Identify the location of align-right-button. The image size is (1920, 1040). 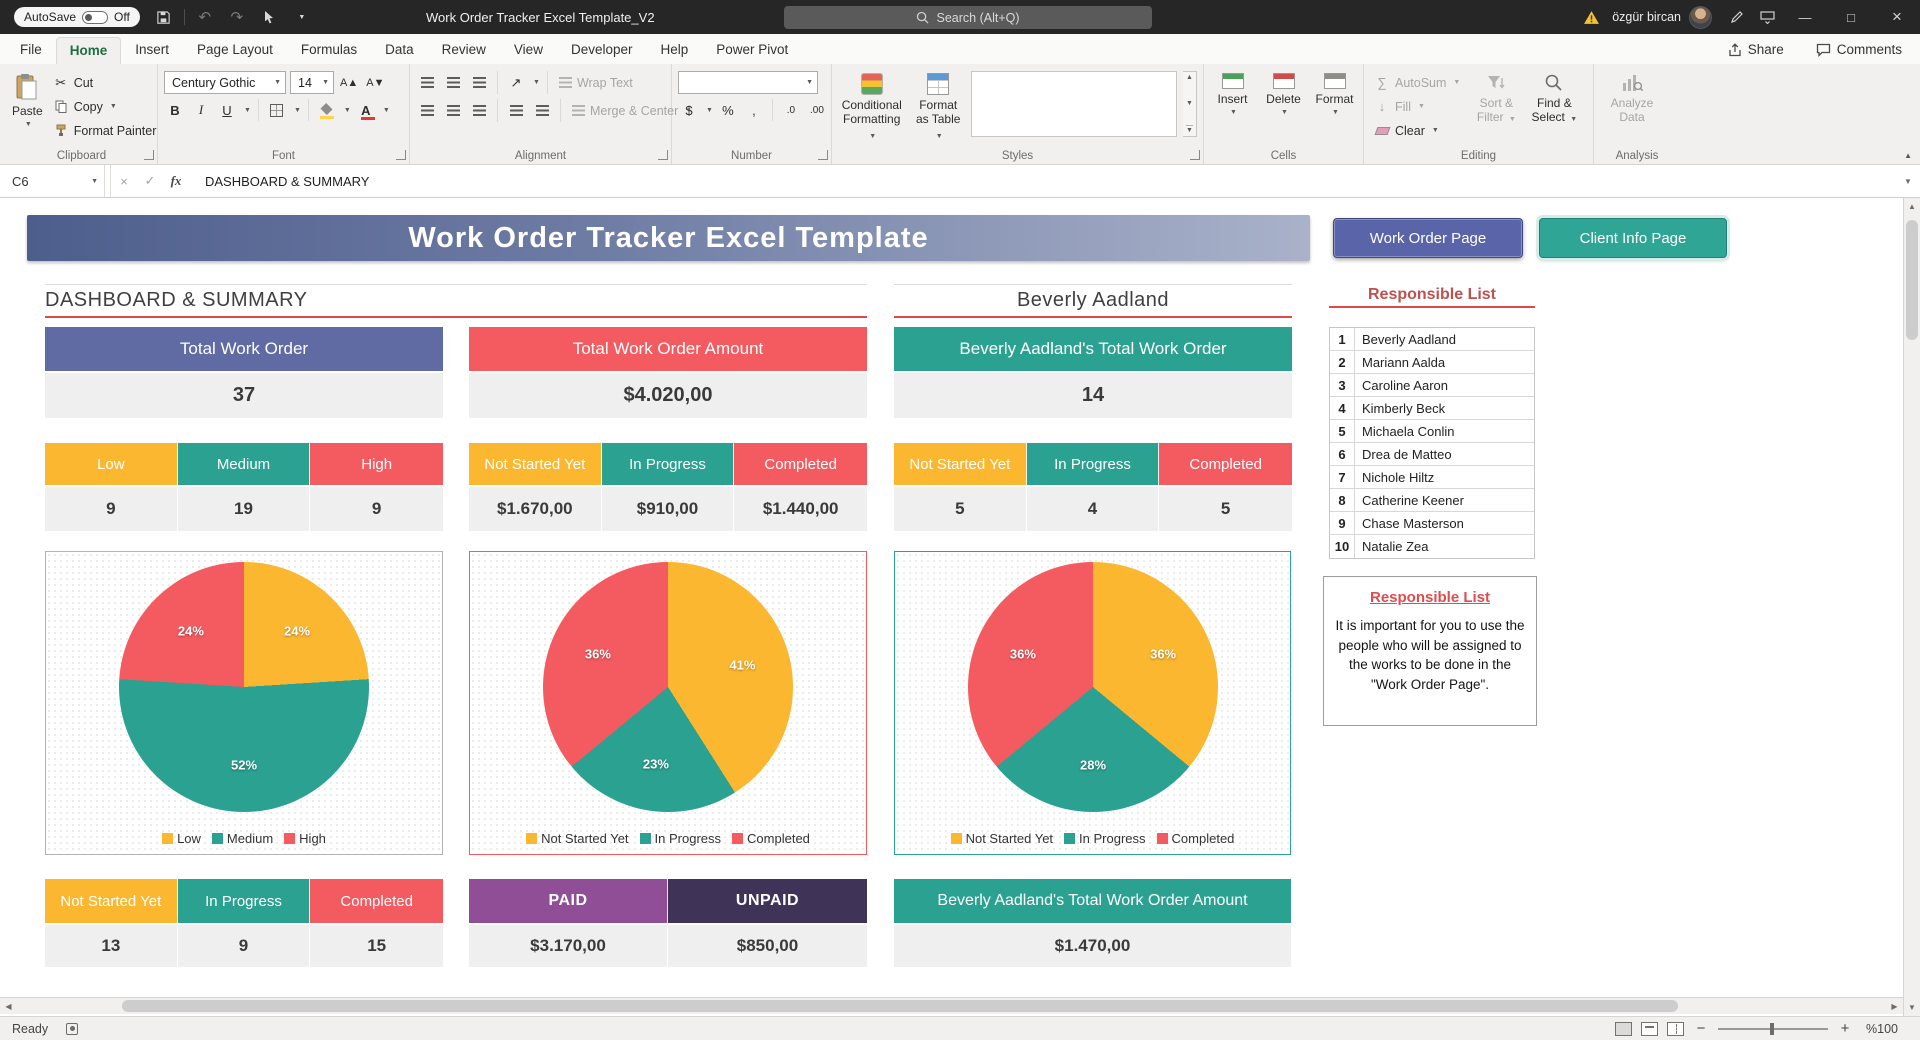
(479, 111).